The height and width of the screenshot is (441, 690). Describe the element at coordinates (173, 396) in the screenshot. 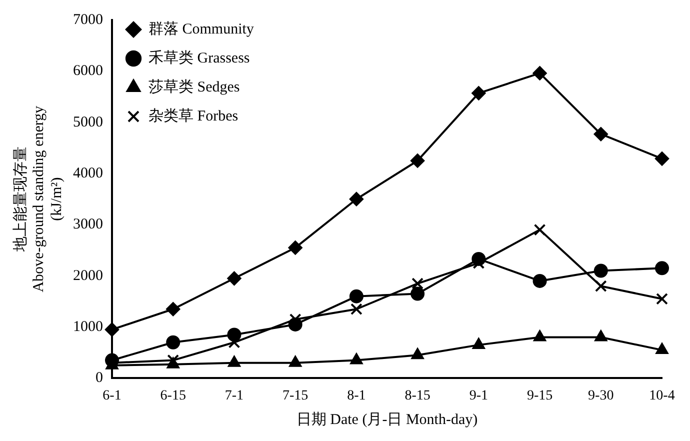

I see `x-tick-label: 6-15` at that location.